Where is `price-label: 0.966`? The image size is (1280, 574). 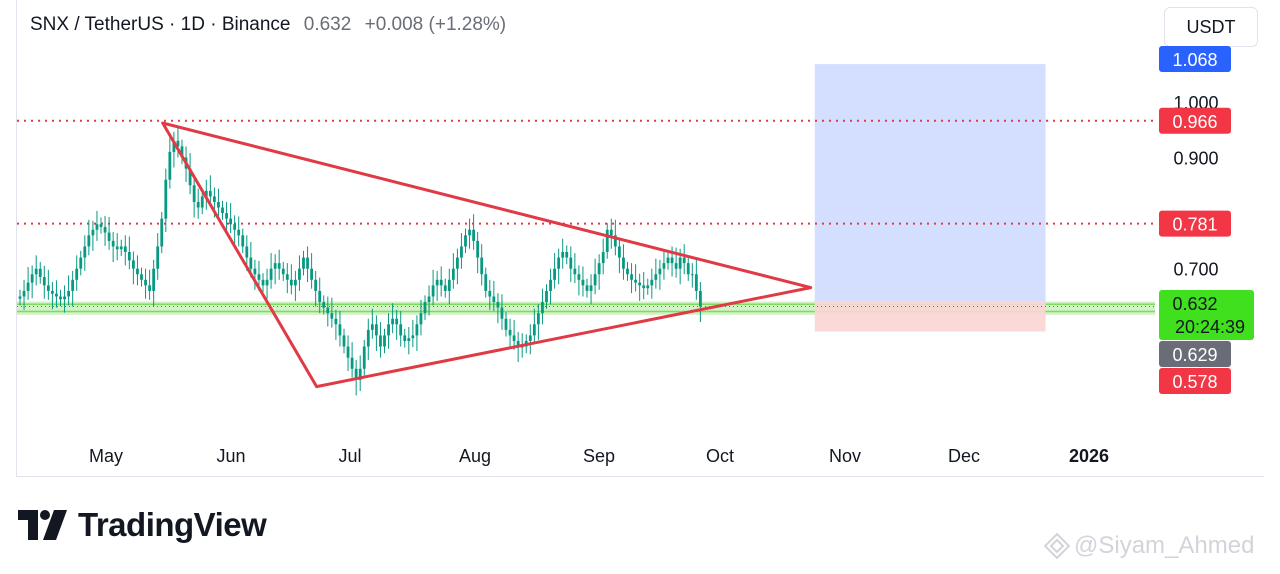
price-label: 0.966 is located at coordinates (1194, 122).